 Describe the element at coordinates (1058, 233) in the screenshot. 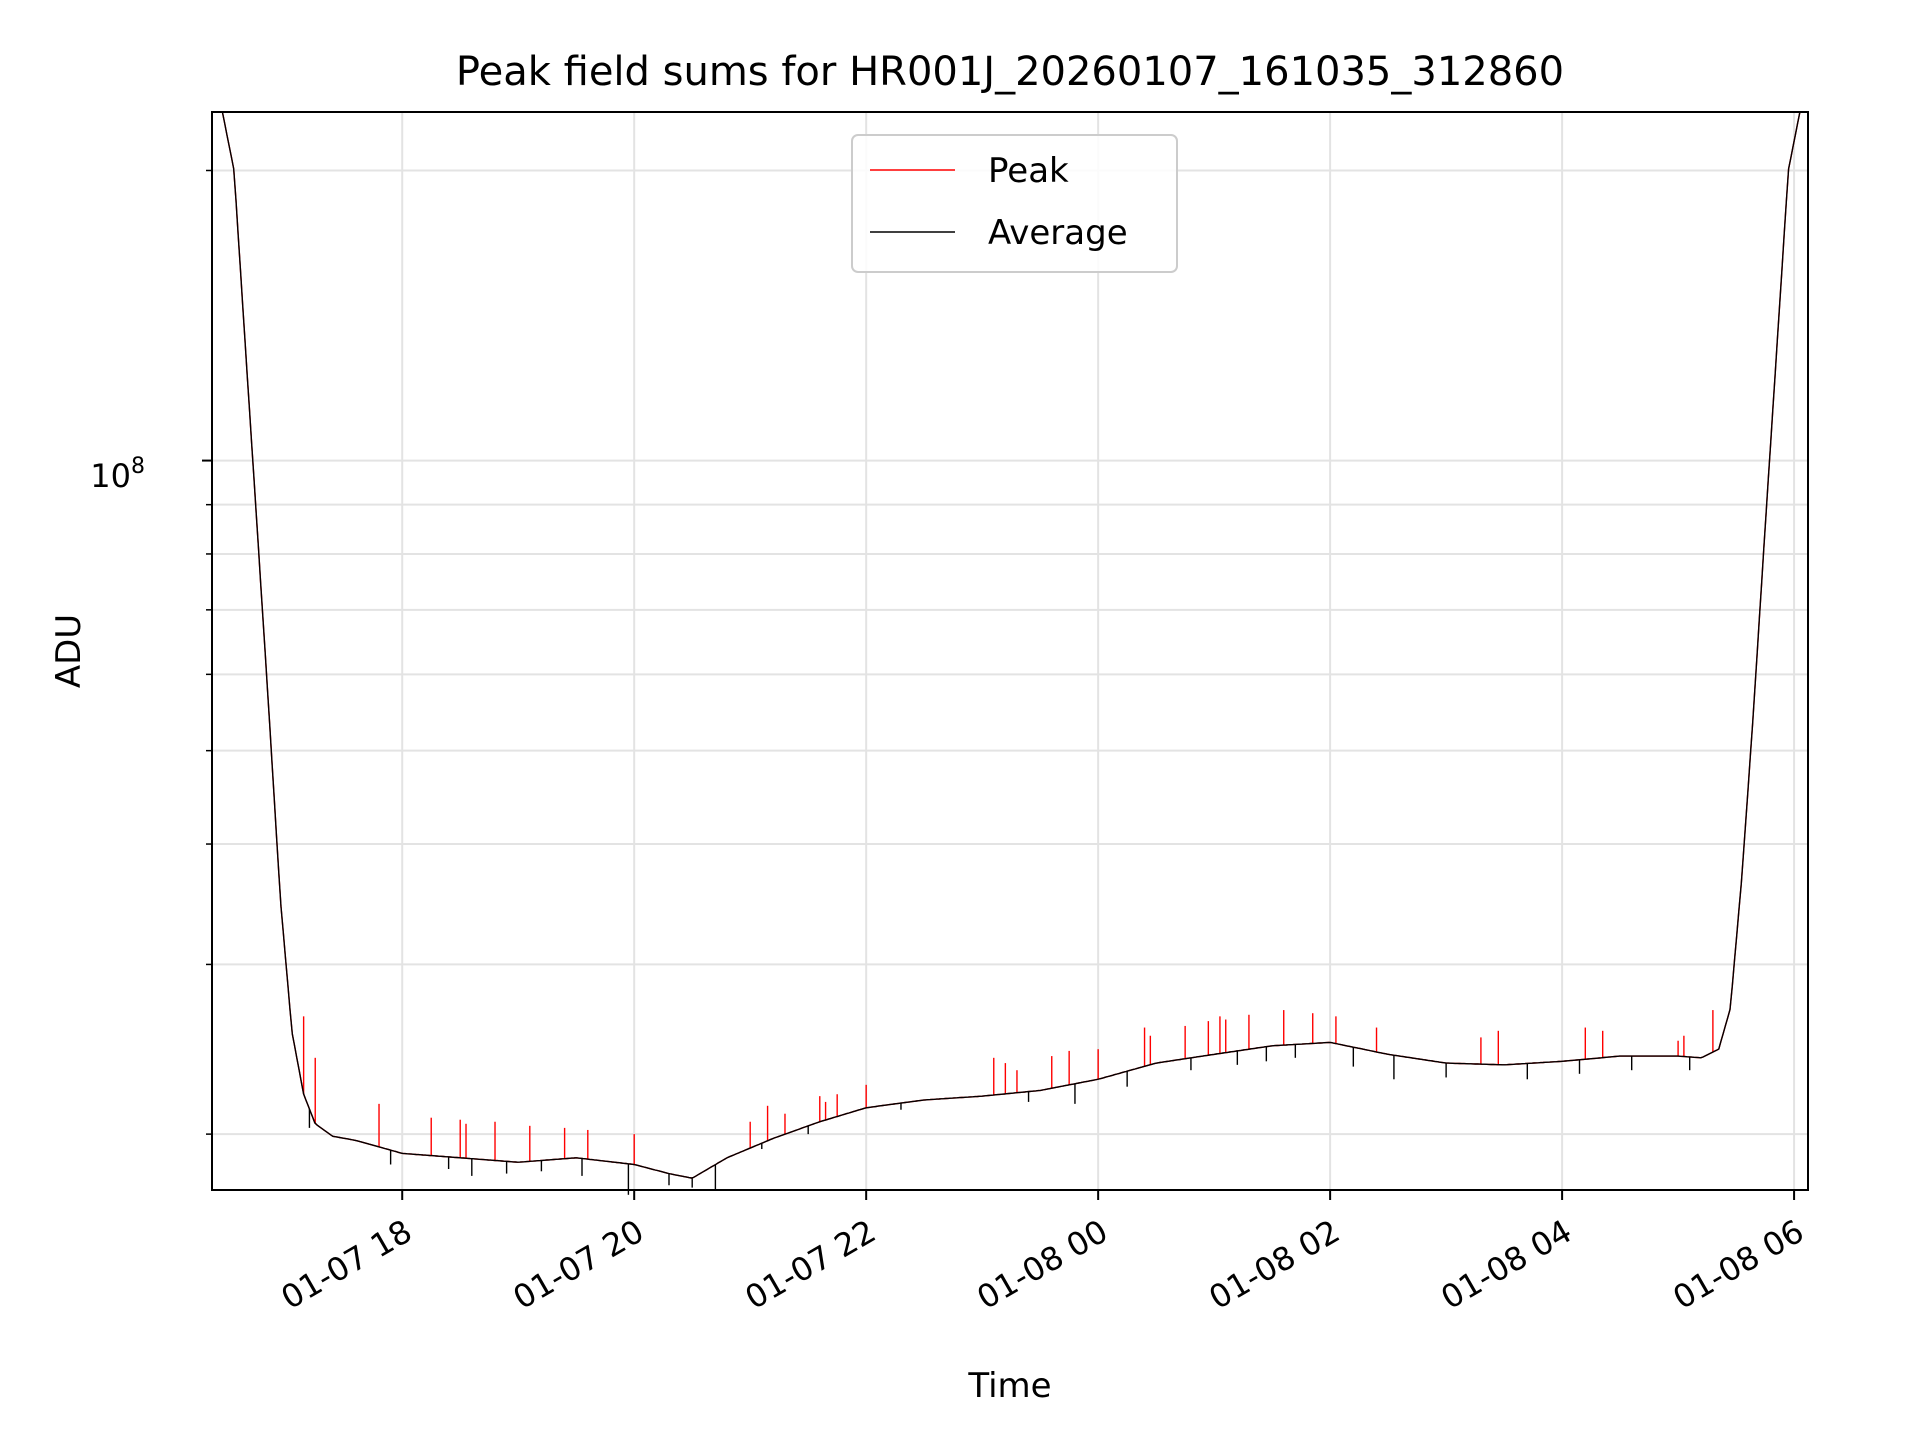

I see `legend-average-label: Average` at that location.